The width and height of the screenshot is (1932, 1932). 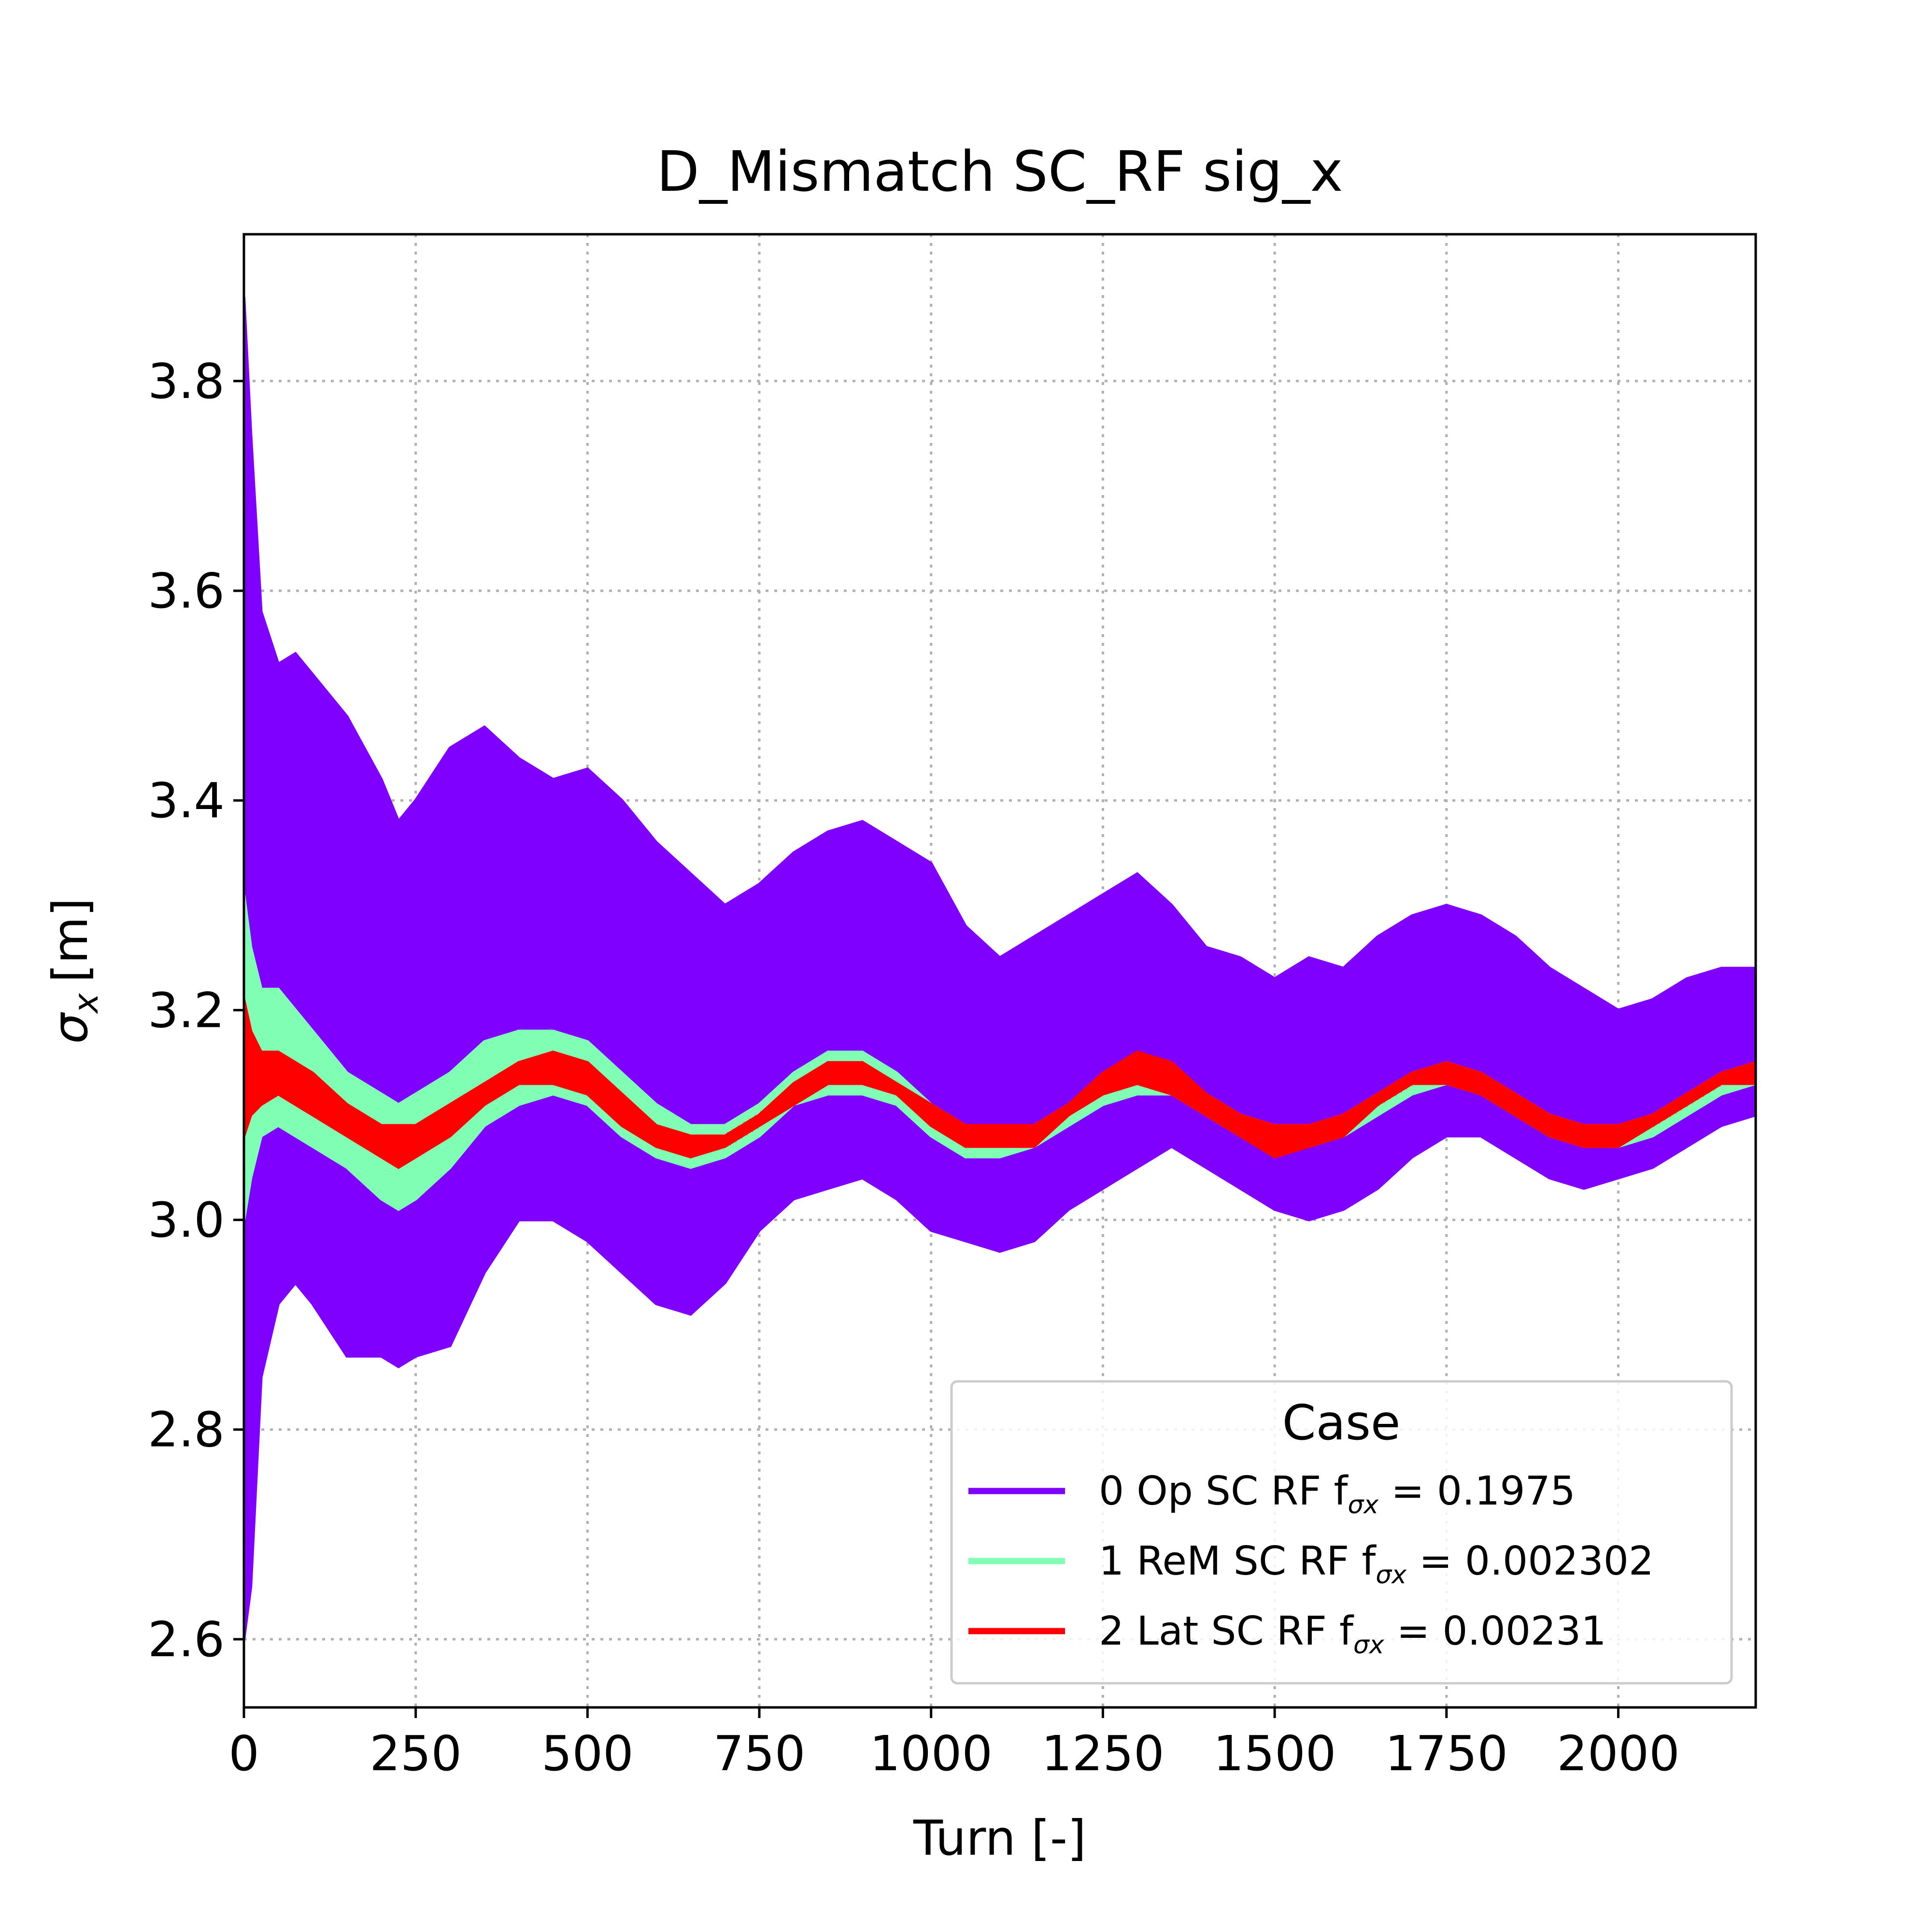 I want to click on y-tick-label: 3.2, so click(x=186, y=1010).